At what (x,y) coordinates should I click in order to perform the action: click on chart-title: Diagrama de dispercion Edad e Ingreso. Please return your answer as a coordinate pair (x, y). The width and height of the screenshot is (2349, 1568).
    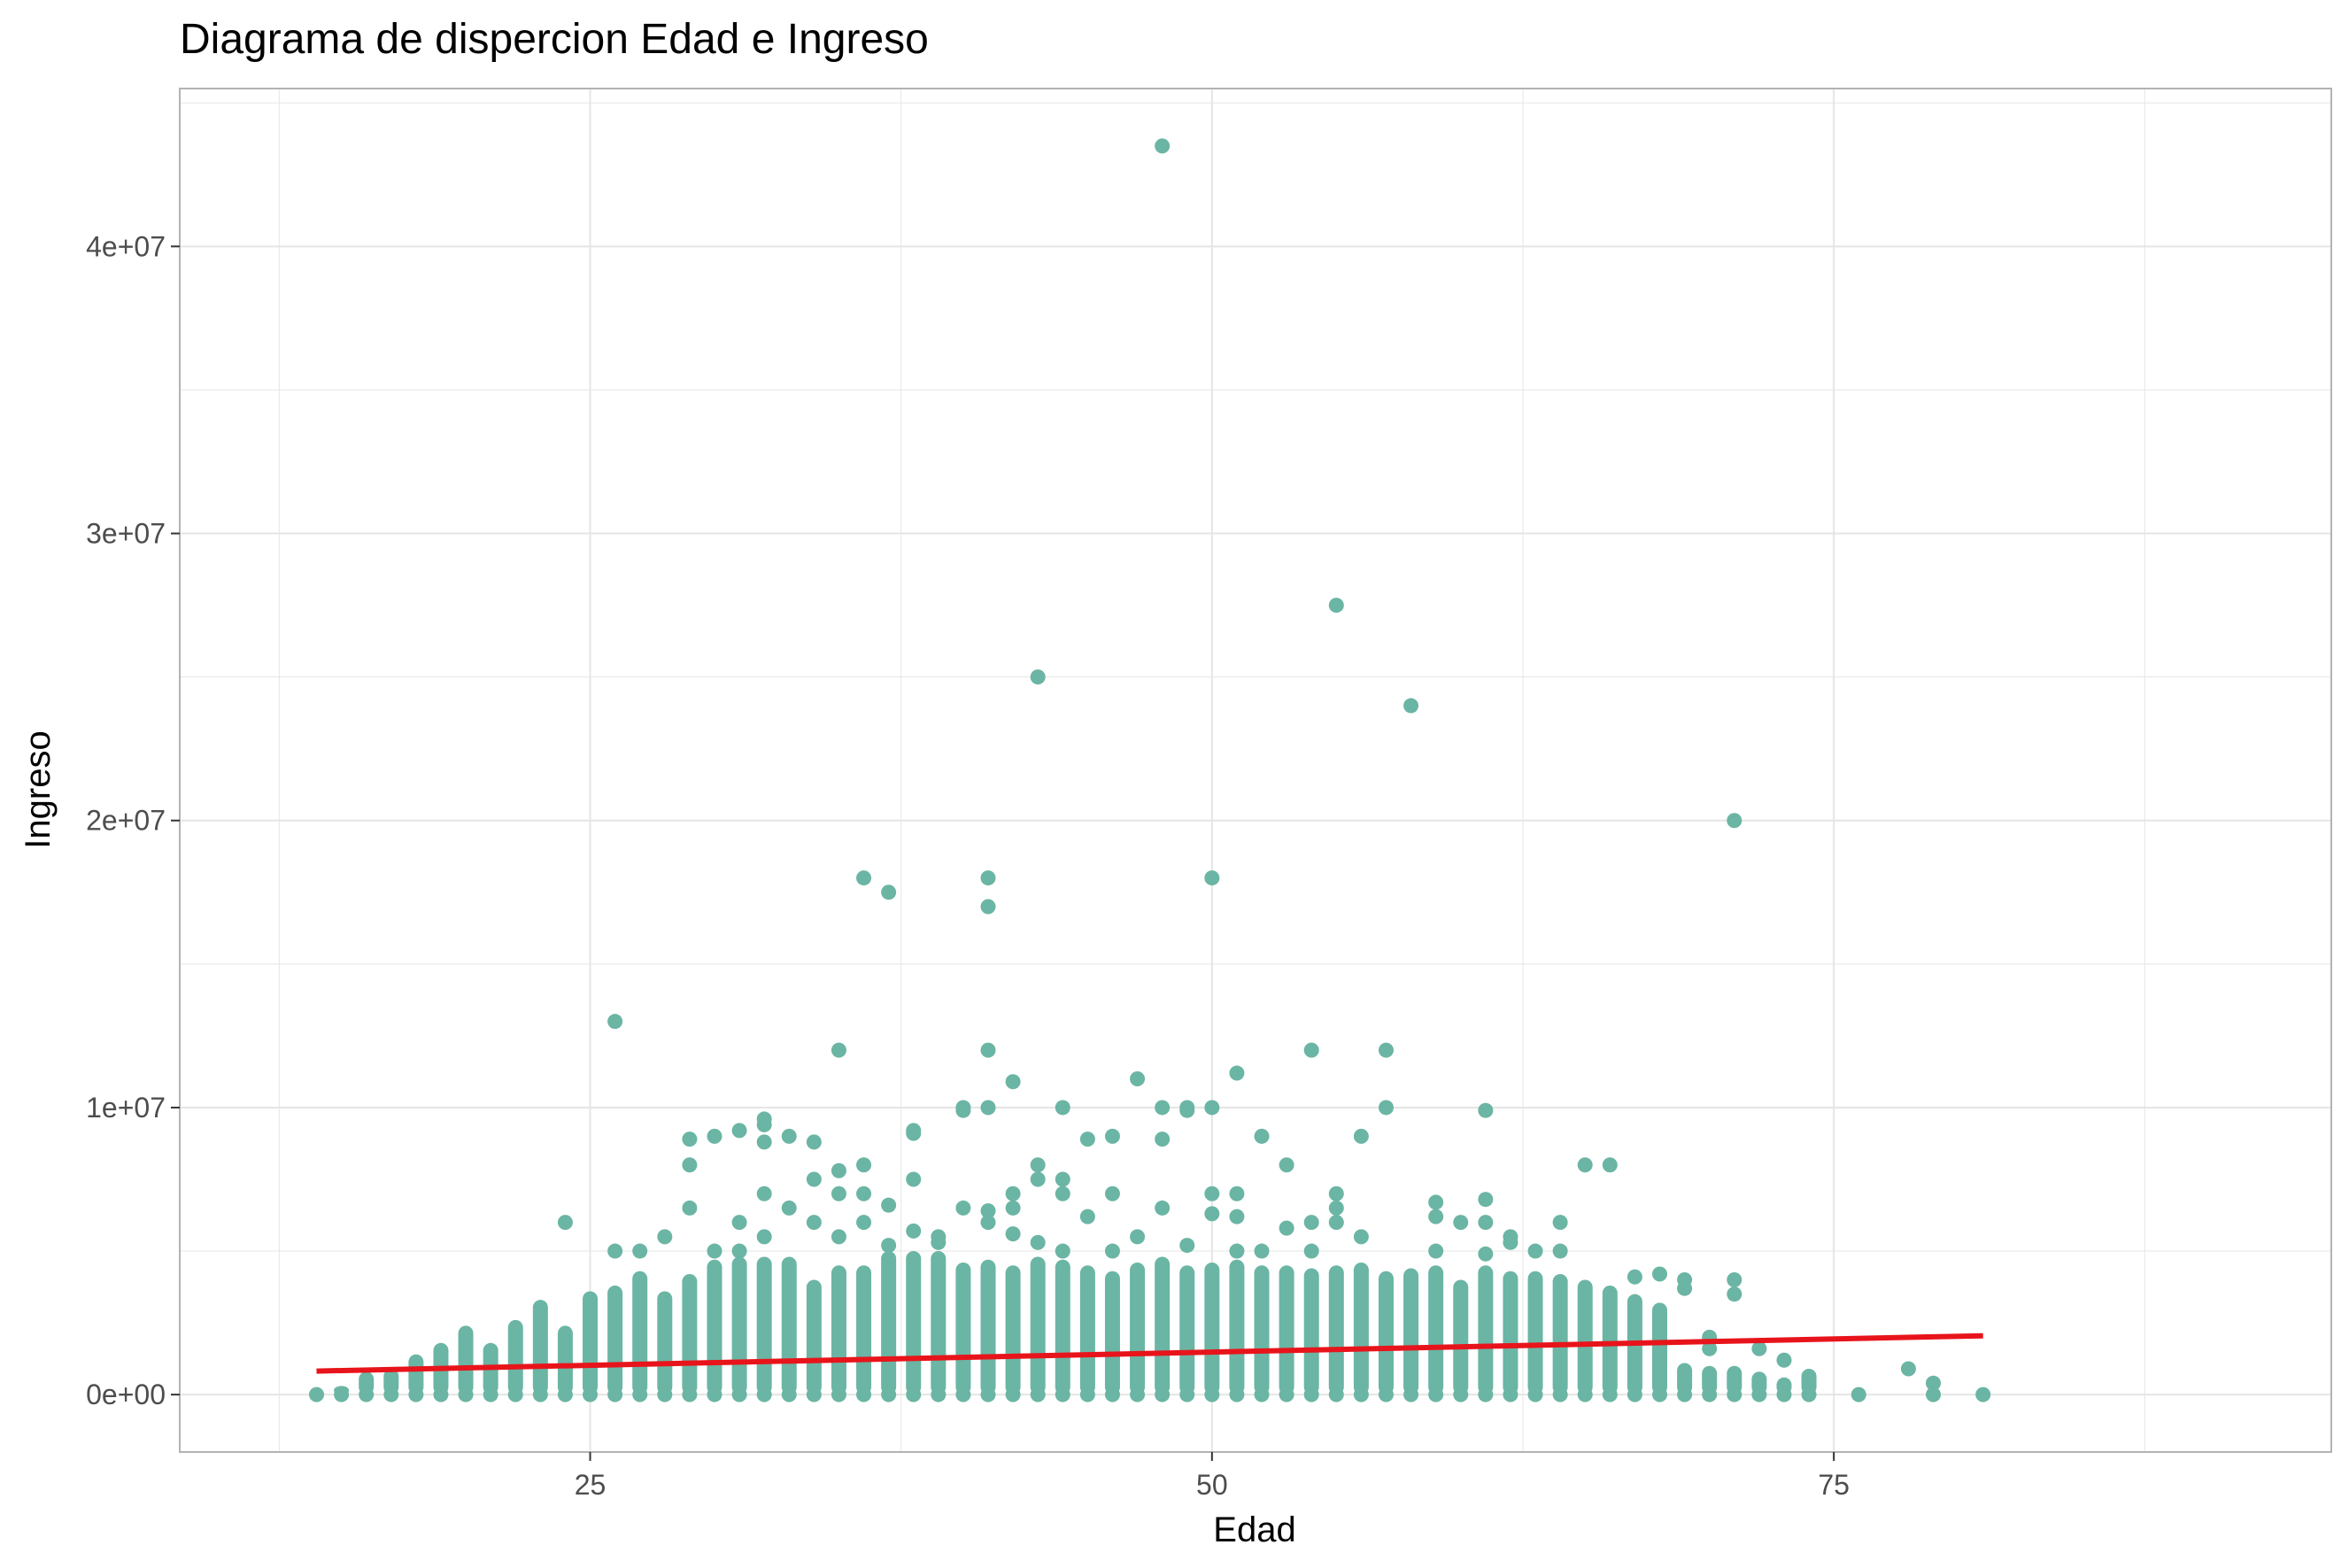
    Looking at the image, I should click on (554, 40).